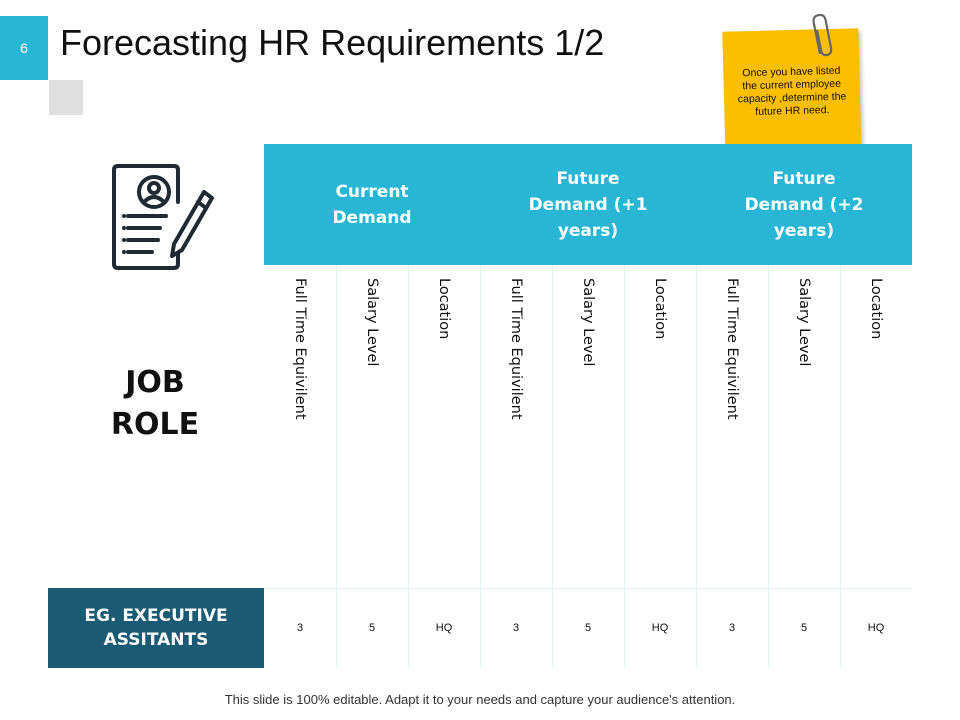 The width and height of the screenshot is (960, 720). I want to click on row-label: EG. EXECUTIVE ASSITANTS, so click(156, 628).